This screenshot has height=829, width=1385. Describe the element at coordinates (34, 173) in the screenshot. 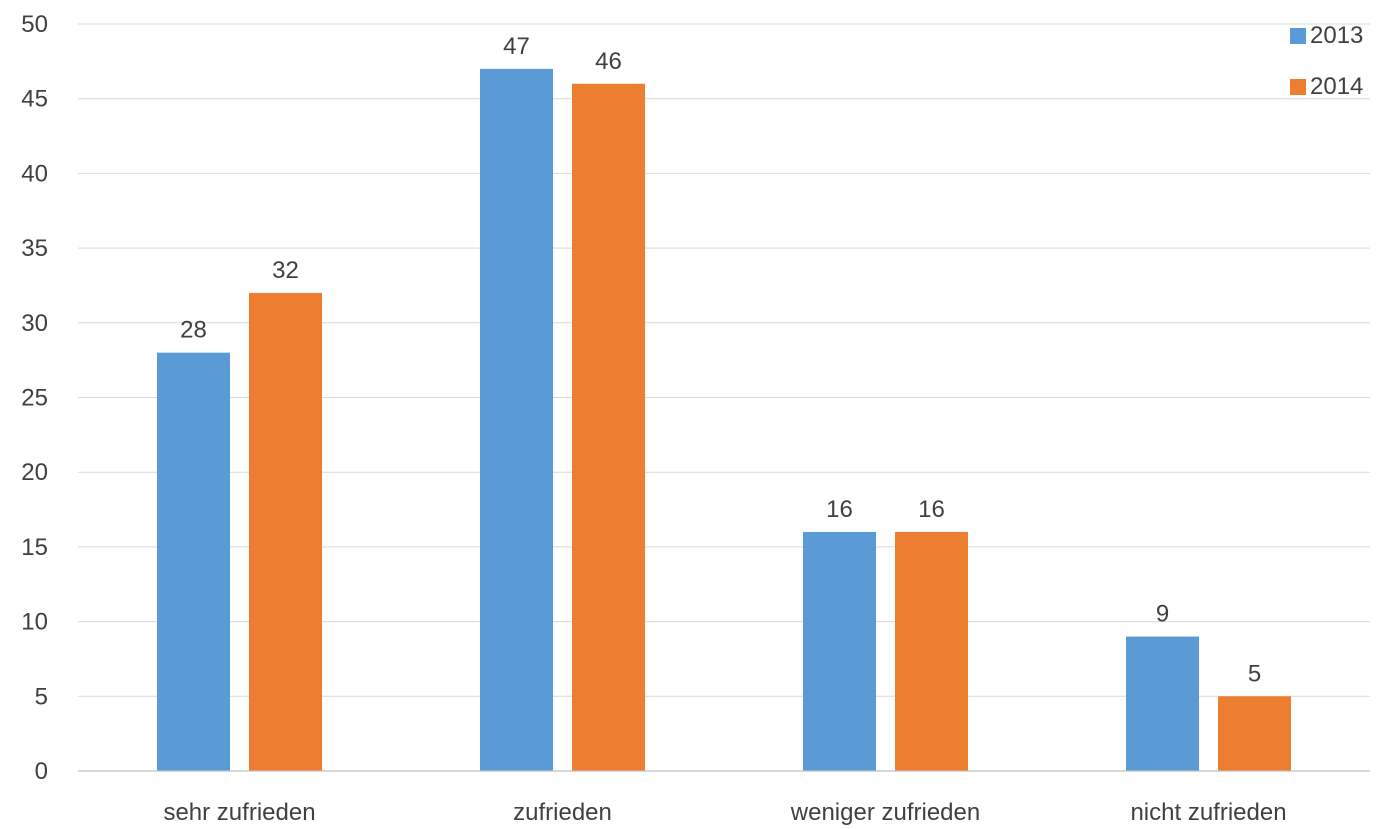

I see `y-tick-label: 40` at that location.